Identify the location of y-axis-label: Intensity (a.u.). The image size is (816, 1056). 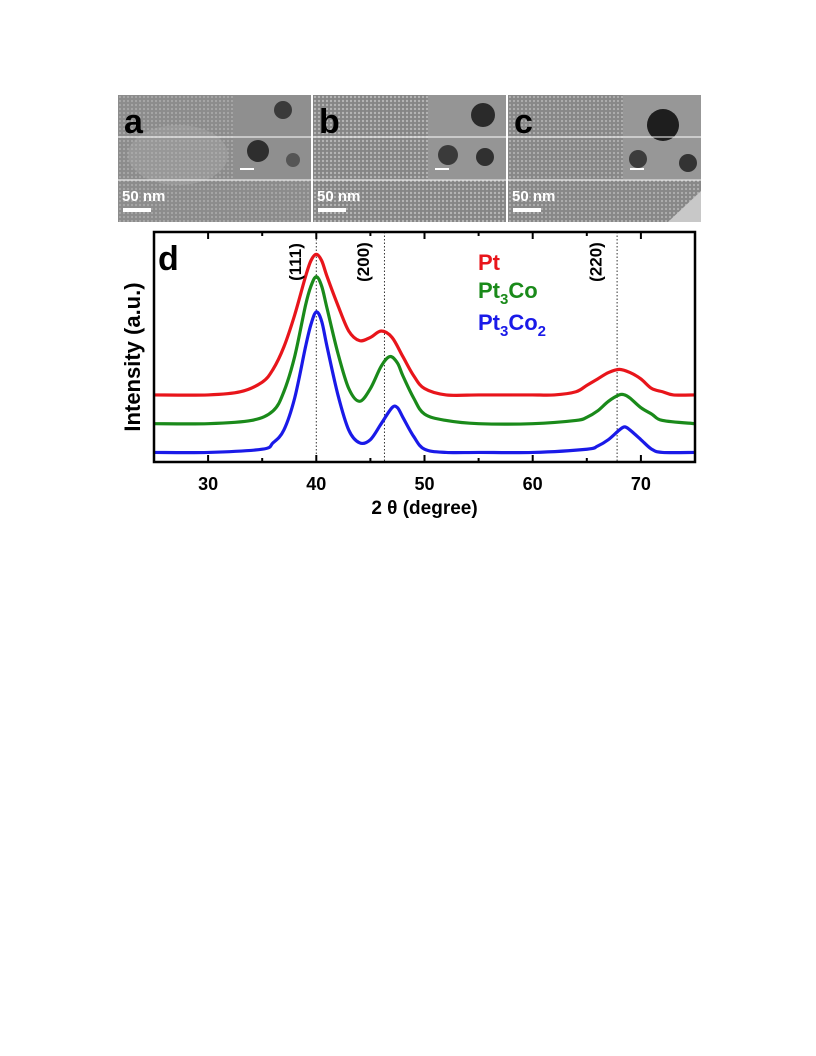
(132, 356).